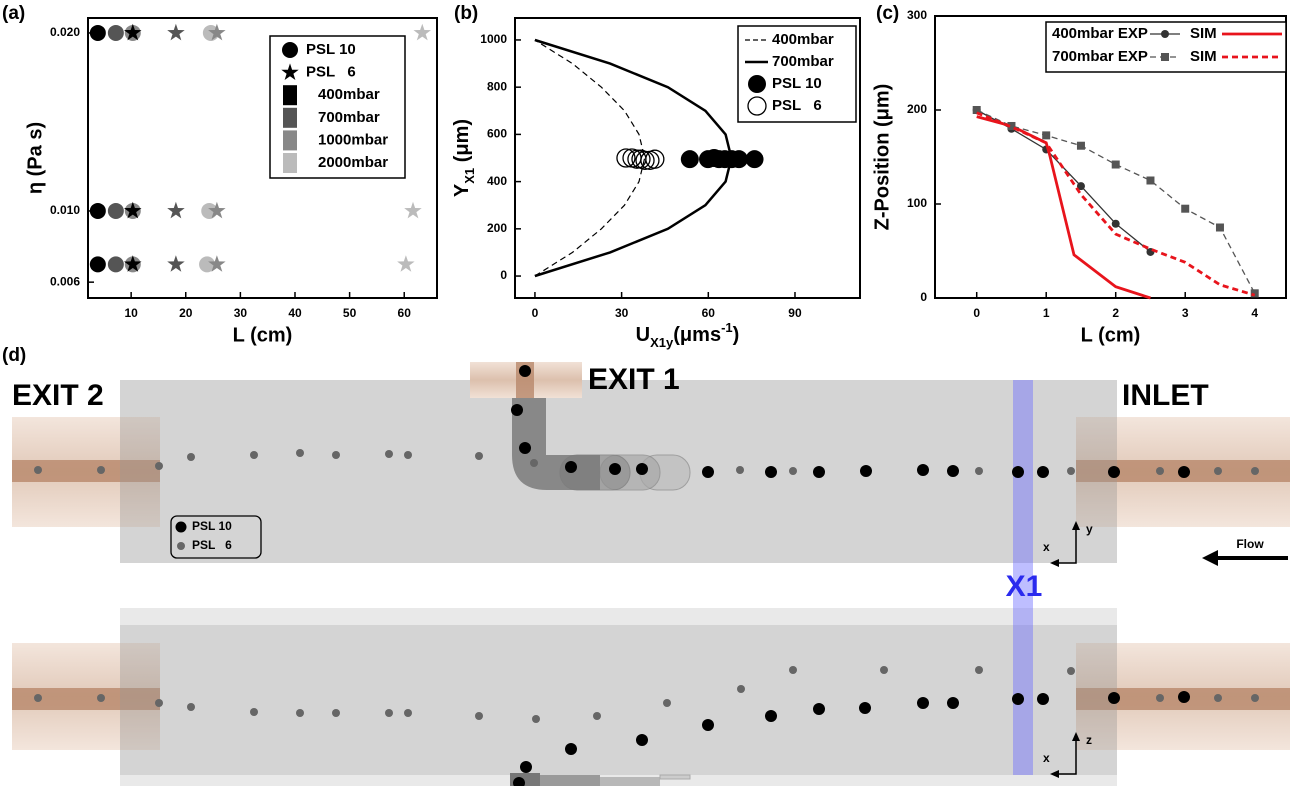  Describe the element at coordinates (497, 181) in the screenshot. I see `y-tick-label: 400` at that location.